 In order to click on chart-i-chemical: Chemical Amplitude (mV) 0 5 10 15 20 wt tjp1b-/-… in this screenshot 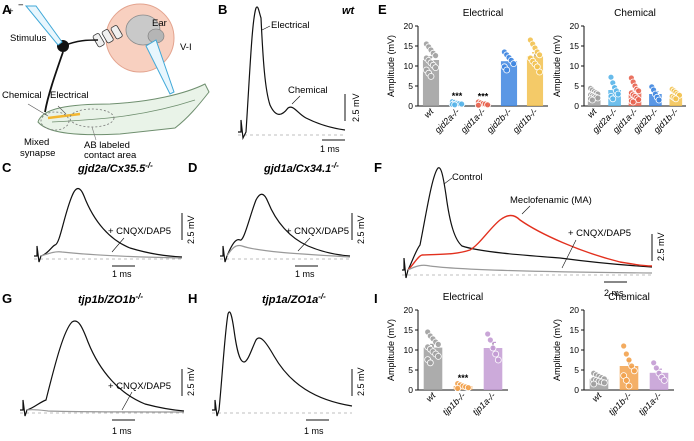, I will do `click(613, 354)`.